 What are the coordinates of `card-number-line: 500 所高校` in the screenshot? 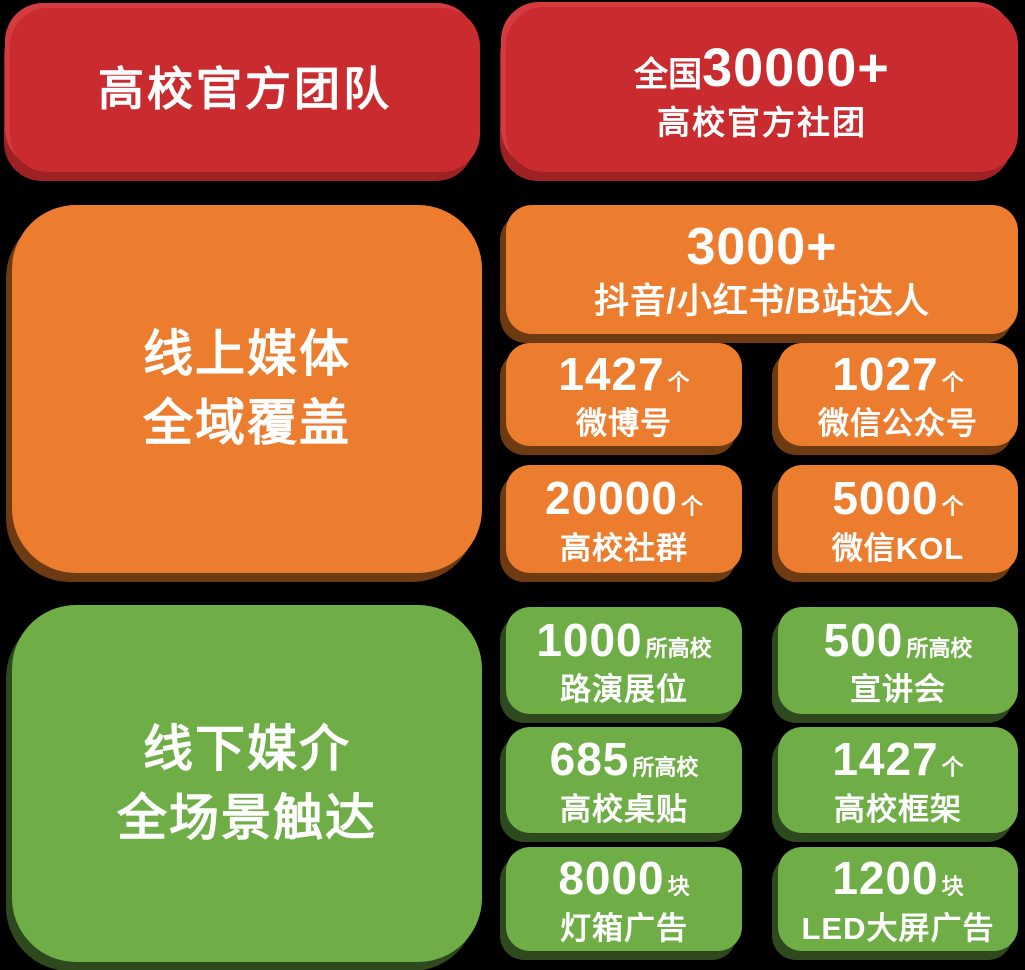 It's located at (898, 640).